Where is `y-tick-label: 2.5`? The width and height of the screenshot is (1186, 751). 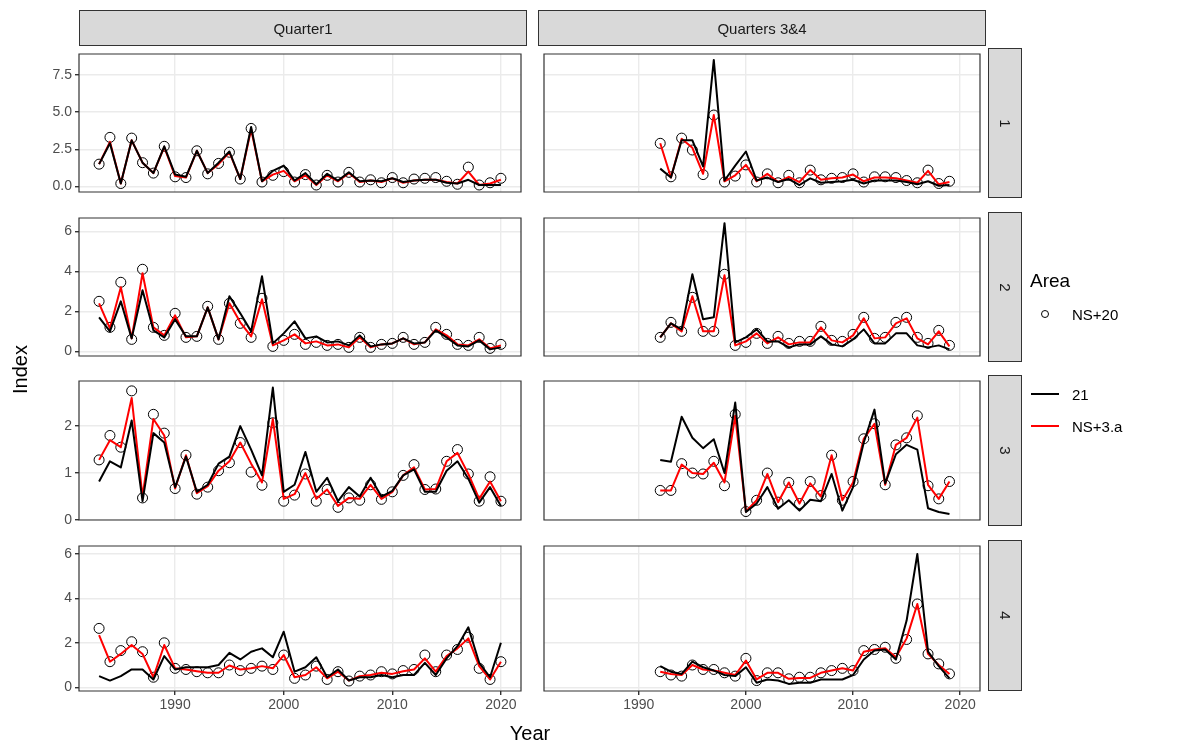 y-tick-label: 2.5 is located at coordinates (62, 148).